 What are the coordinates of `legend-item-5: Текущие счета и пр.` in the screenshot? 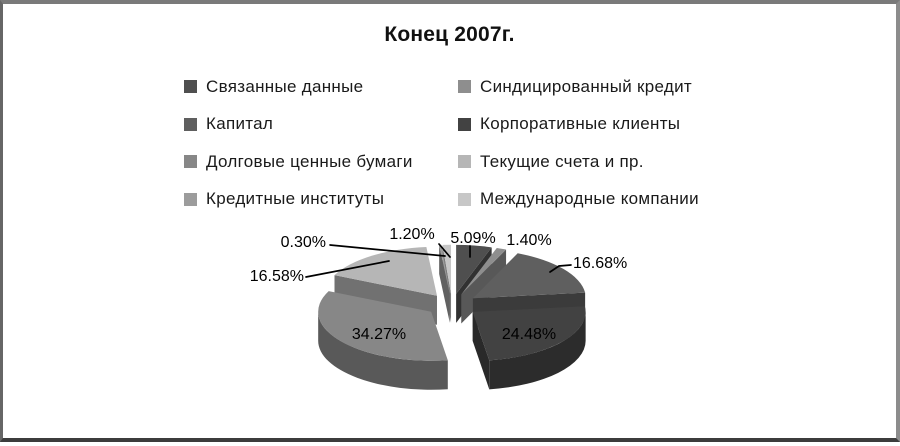 It's located at (623, 162).